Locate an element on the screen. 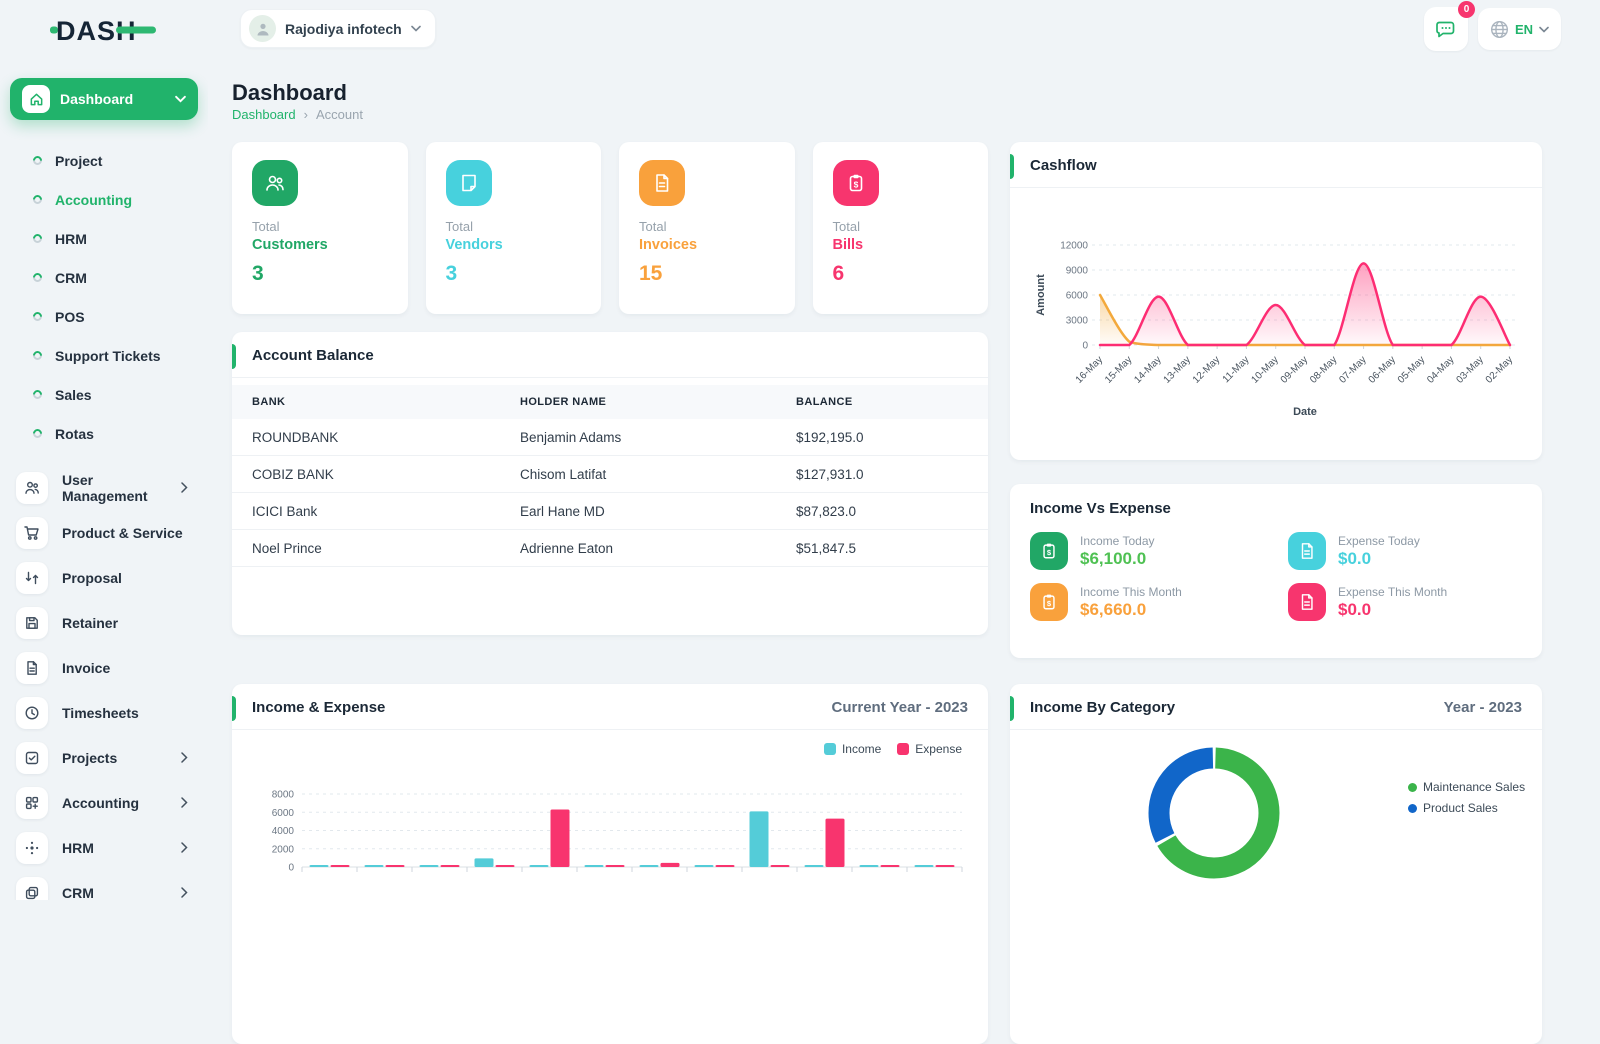 The width and height of the screenshot is (1600, 1044). sidebar-item-crm-menu: CRM is located at coordinates (104, 885).